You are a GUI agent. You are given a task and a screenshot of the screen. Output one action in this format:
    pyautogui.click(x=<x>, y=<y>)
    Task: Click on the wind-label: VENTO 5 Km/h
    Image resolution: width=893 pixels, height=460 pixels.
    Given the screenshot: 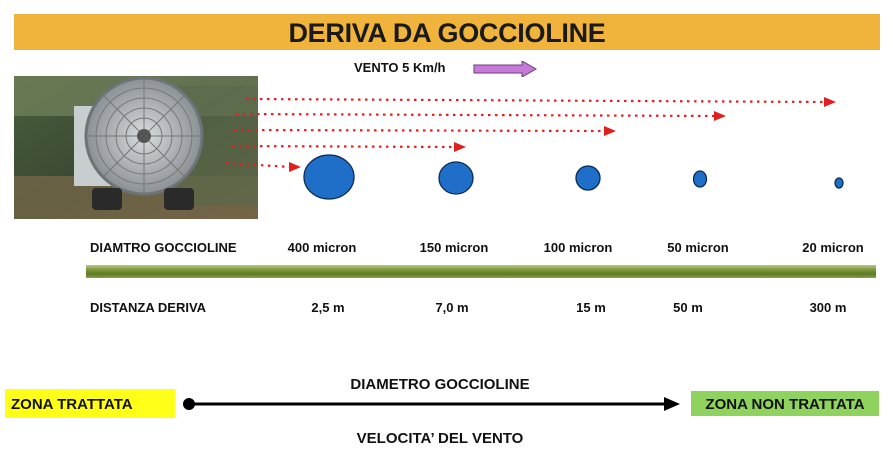 What is the action you would take?
    pyautogui.click(x=400, y=67)
    